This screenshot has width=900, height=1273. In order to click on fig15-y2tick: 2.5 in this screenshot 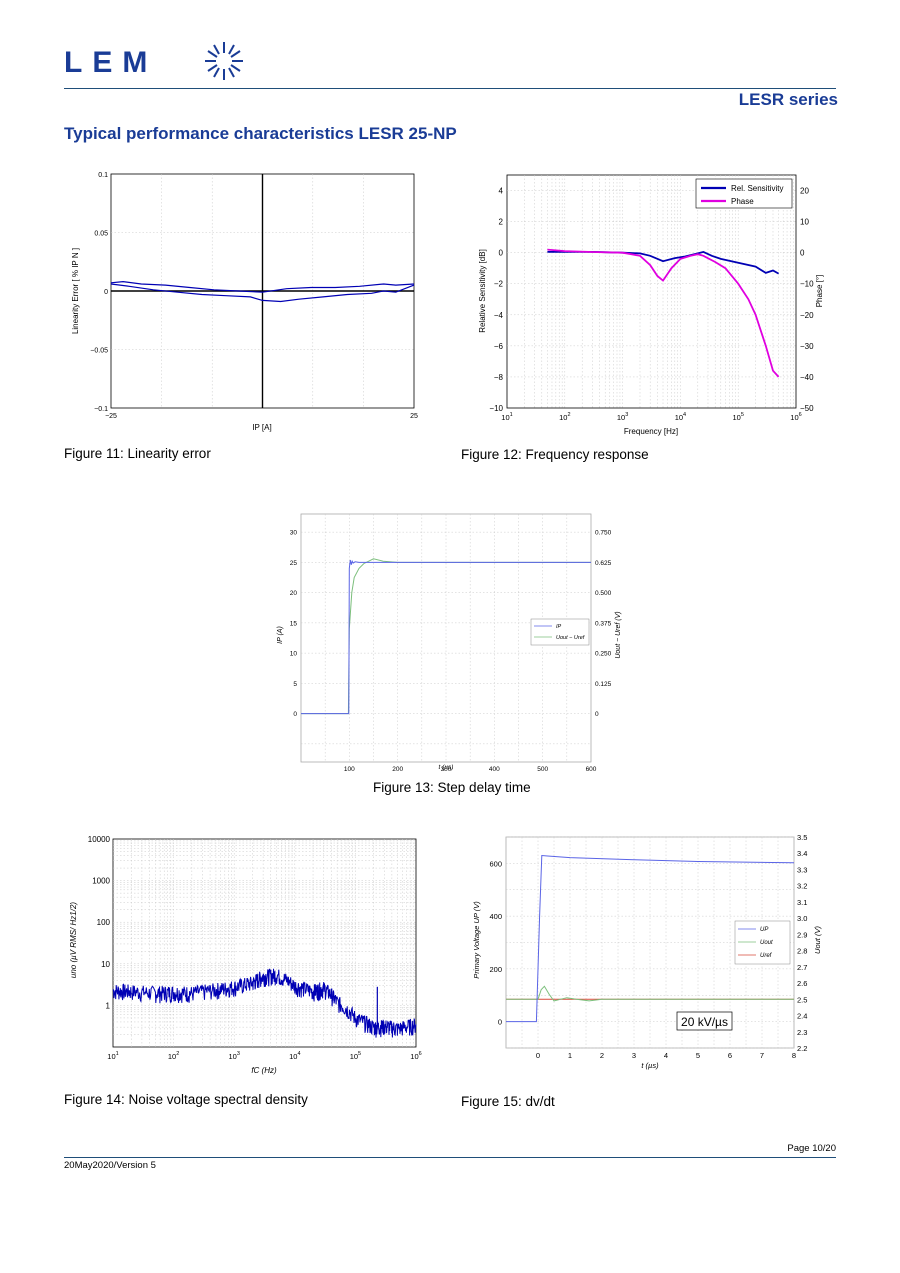, I will do `click(802, 999)`.